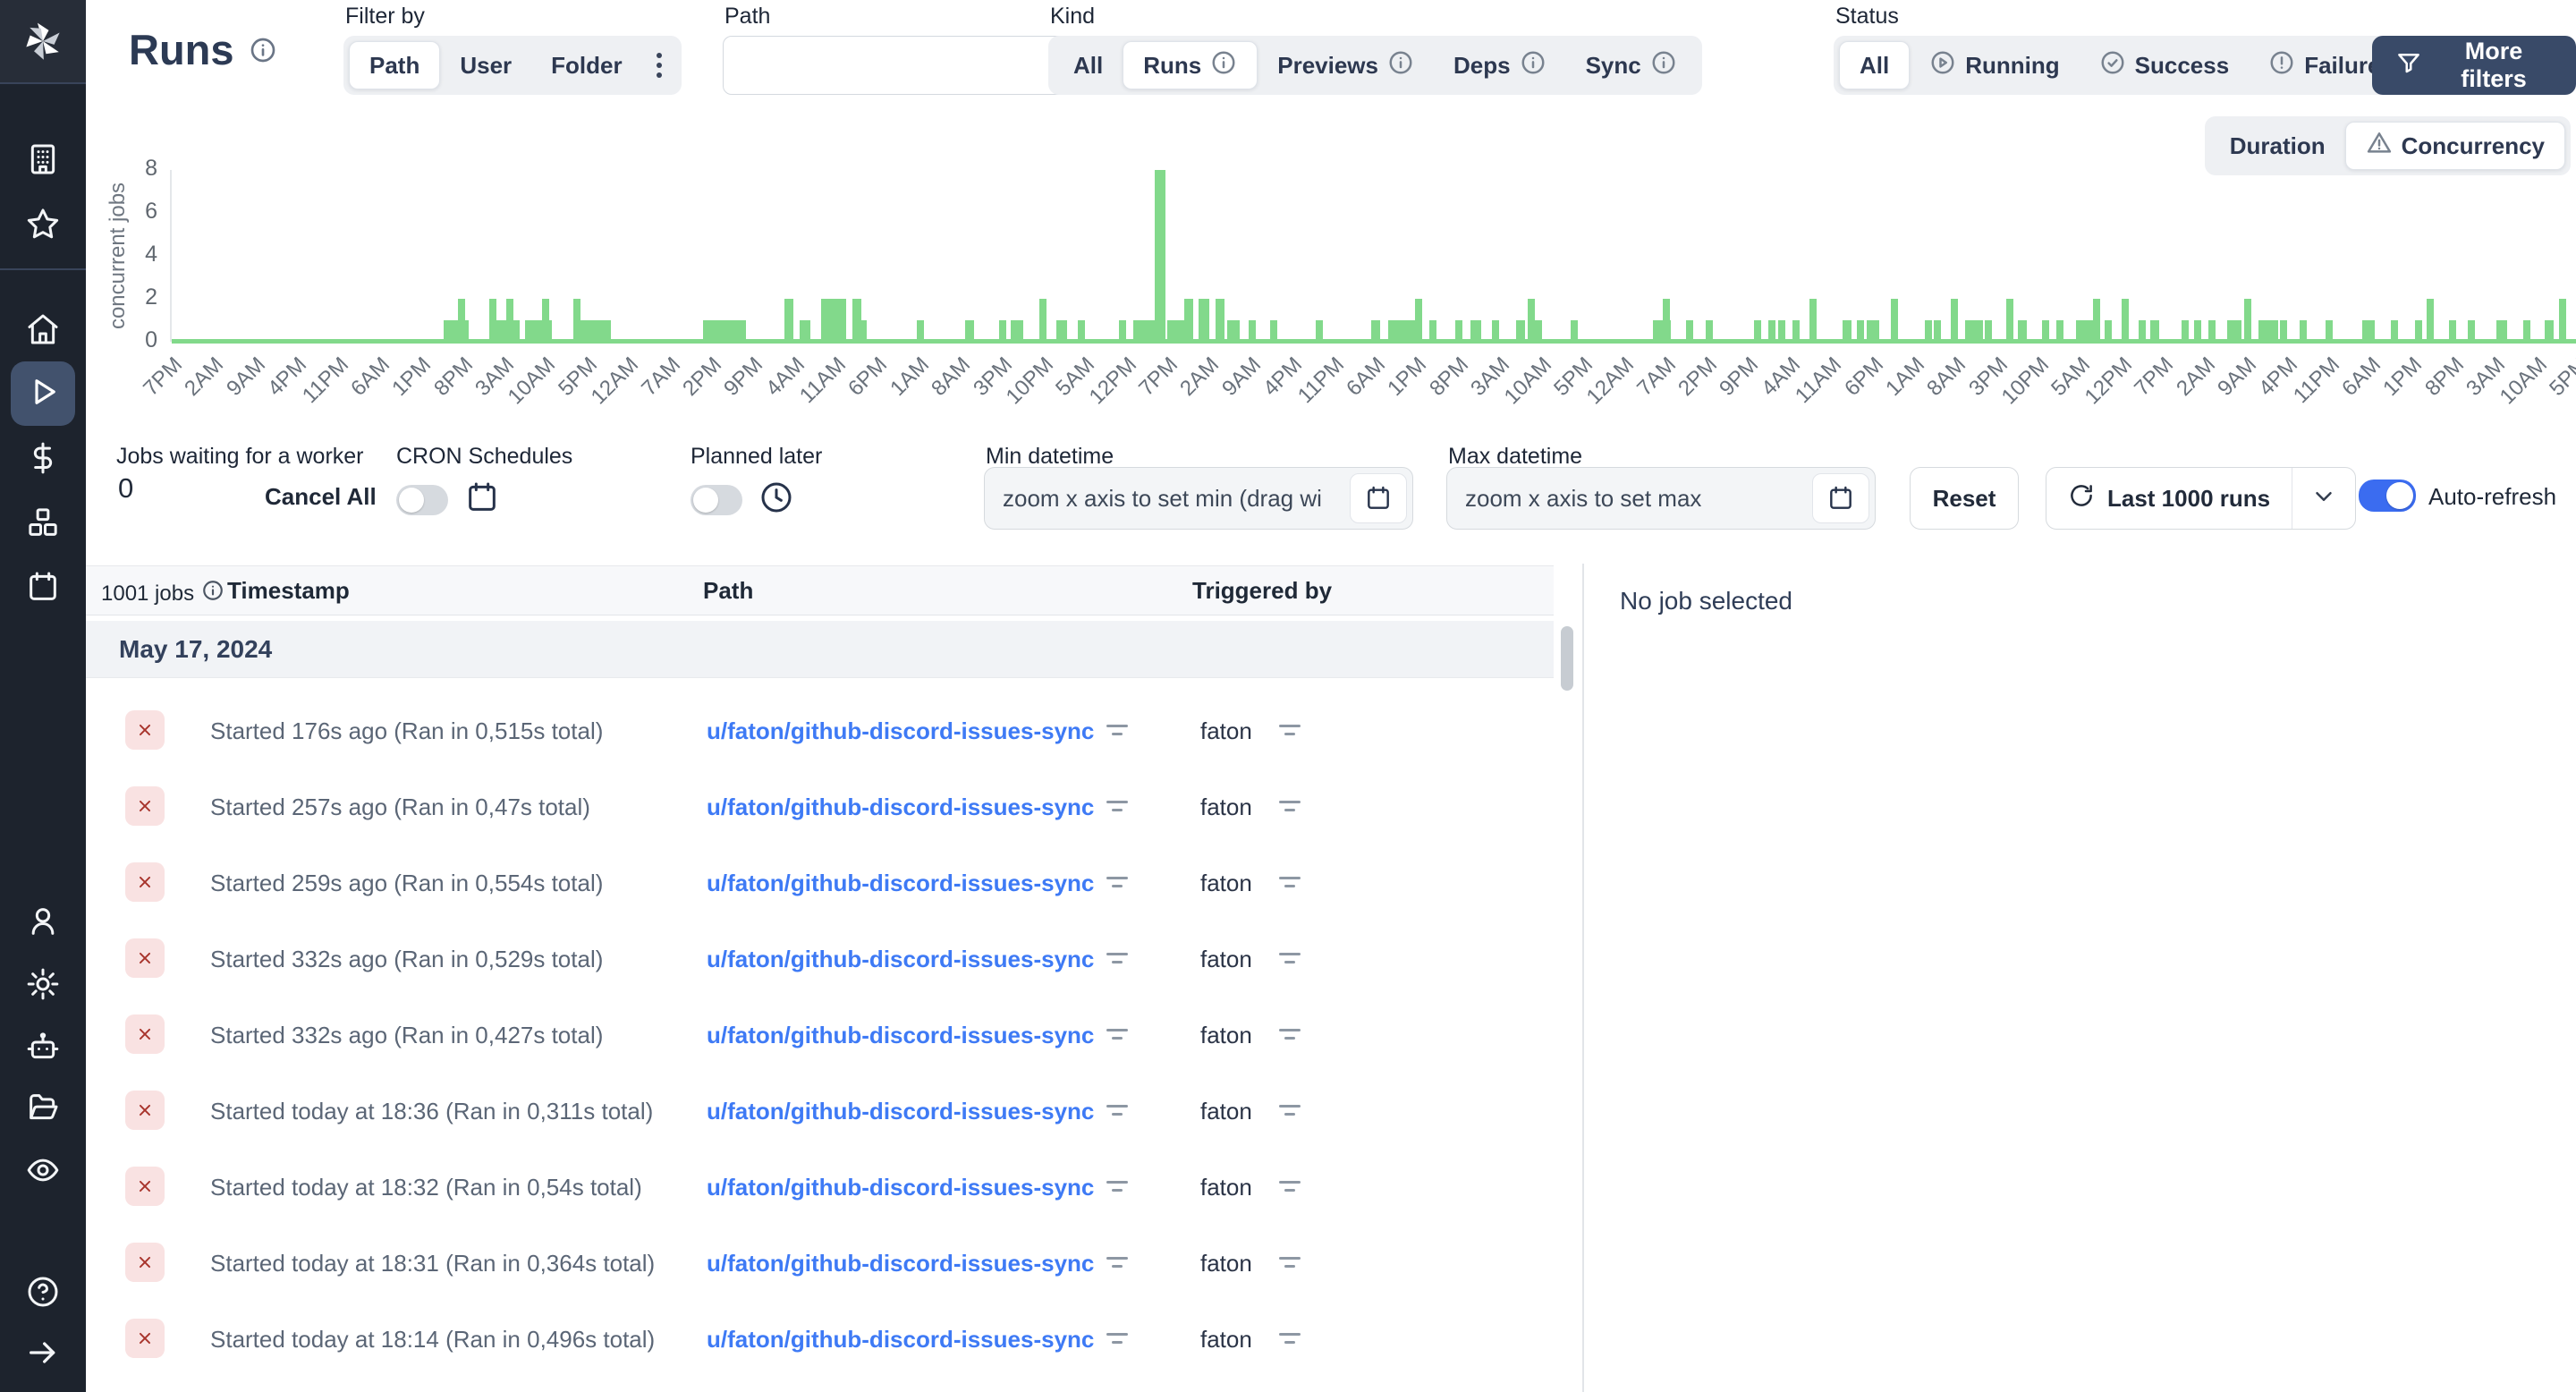  What do you see at coordinates (728, 590) in the screenshot?
I see `column-header-path: Path` at bounding box center [728, 590].